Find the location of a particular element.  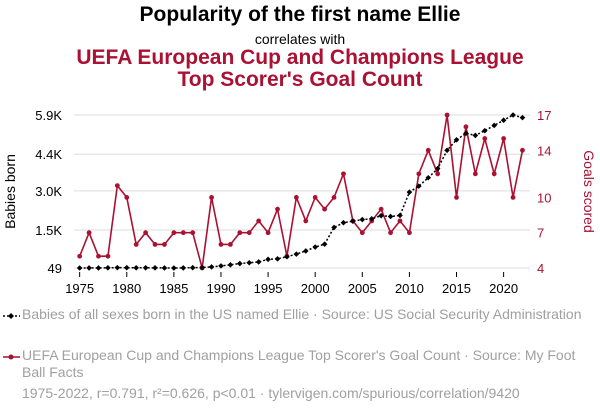

x-tick-label: 1985 is located at coordinates (173, 288).